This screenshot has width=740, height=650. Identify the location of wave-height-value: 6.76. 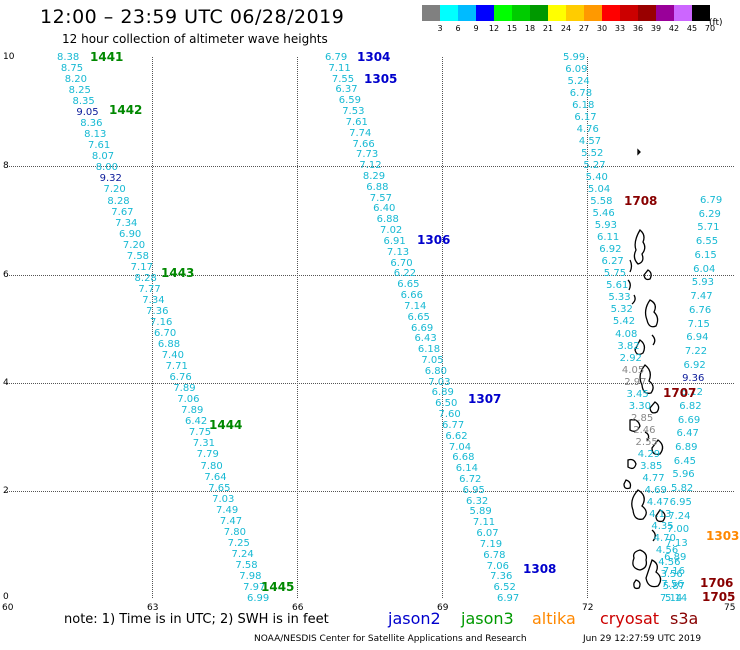
(700, 310).